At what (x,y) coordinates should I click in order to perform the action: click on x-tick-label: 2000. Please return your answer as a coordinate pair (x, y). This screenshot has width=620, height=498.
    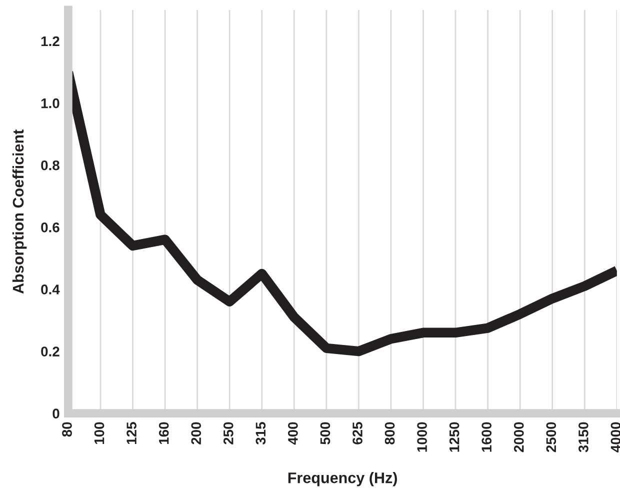
    Looking at the image, I should click on (519, 437).